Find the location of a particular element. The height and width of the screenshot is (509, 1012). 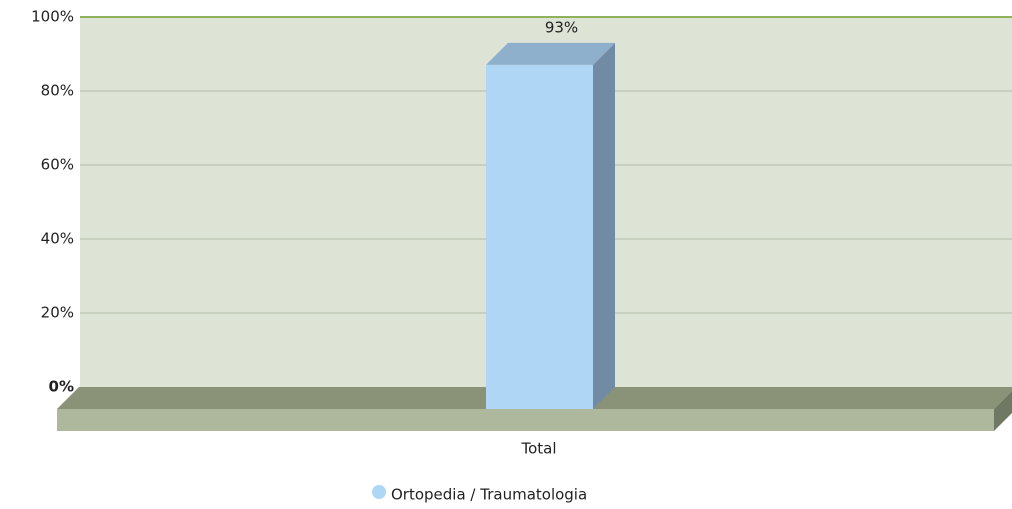

bar-side is located at coordinates (604, 226).